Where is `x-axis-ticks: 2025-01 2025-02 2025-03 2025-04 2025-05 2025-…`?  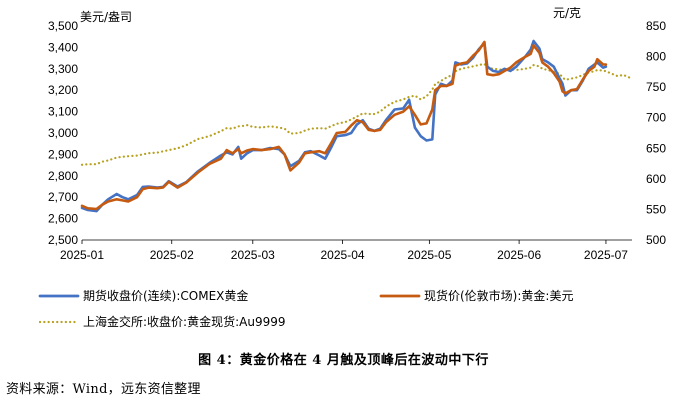
x-axis-ticks: 2025-01 2025-02 2025-03 2025-04 2025-05 2025-… is located at coordinates (344, 251).